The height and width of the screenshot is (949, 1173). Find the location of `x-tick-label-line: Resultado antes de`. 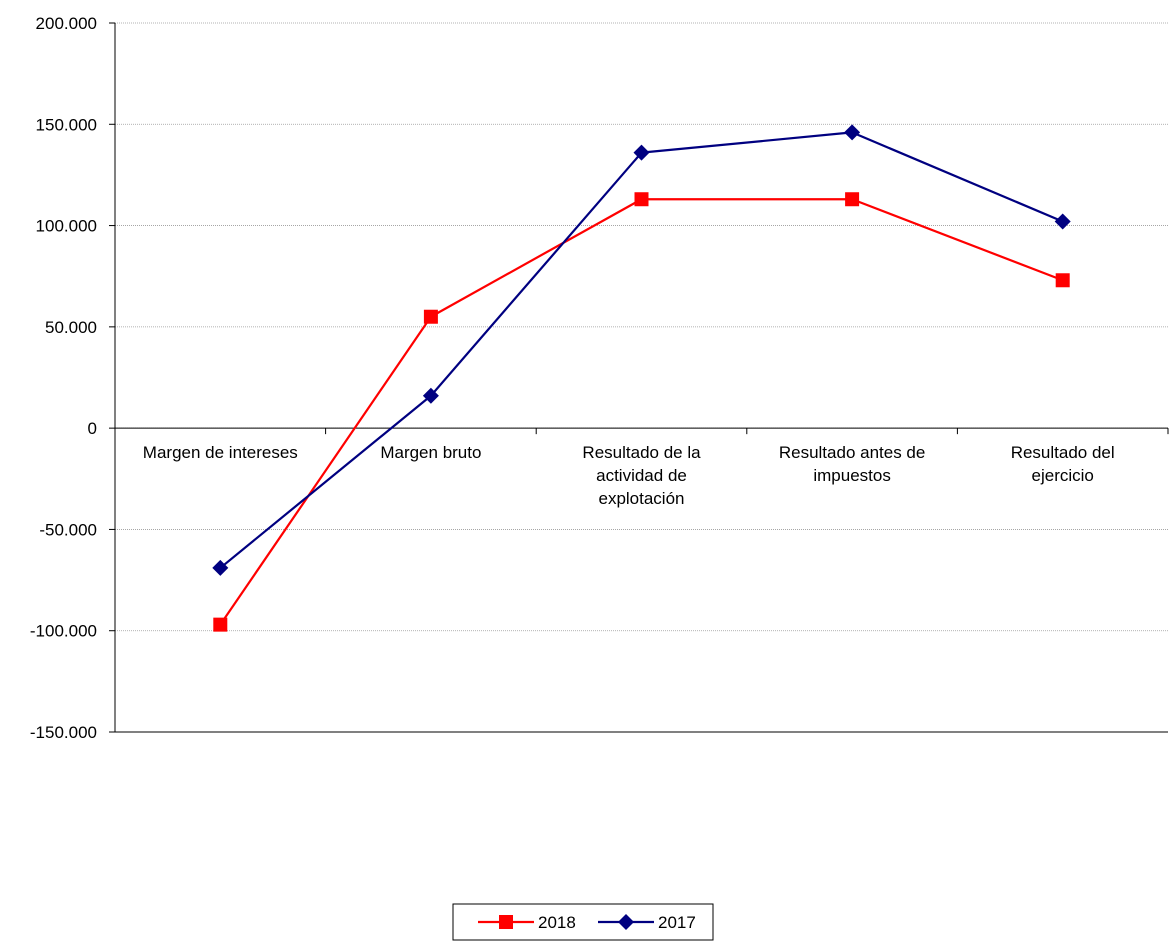

x-tick-label-line: Resultado antes de is located at coordinates (852, 452).